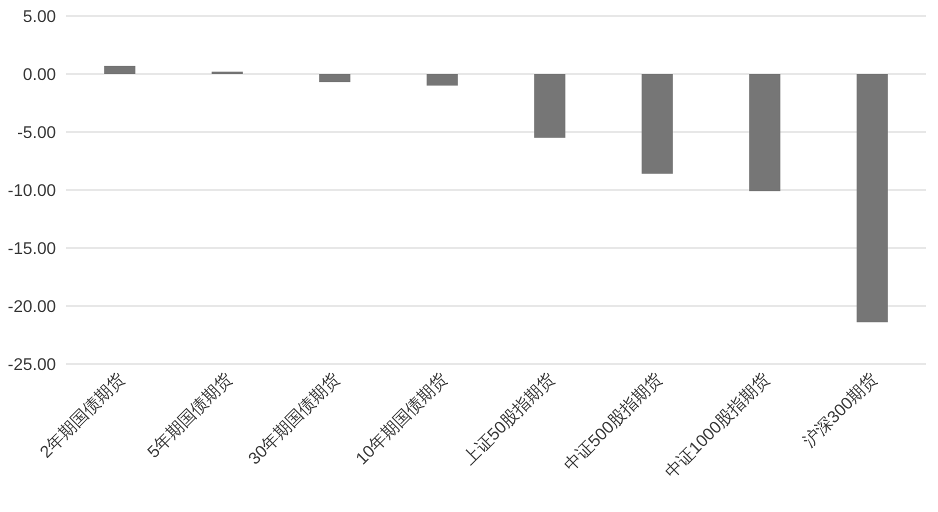 This screenshot has width=938, height=512. I want to click on x-tick-label: 30年期国债期货, so click(294, 418).